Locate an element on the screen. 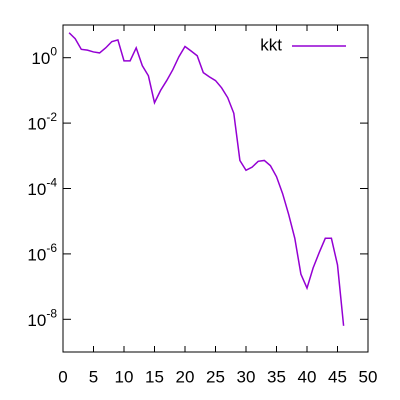 The height and width of the screenshot is (400, 400). x-tick-label: 50 is located at coordinates (368, 376).